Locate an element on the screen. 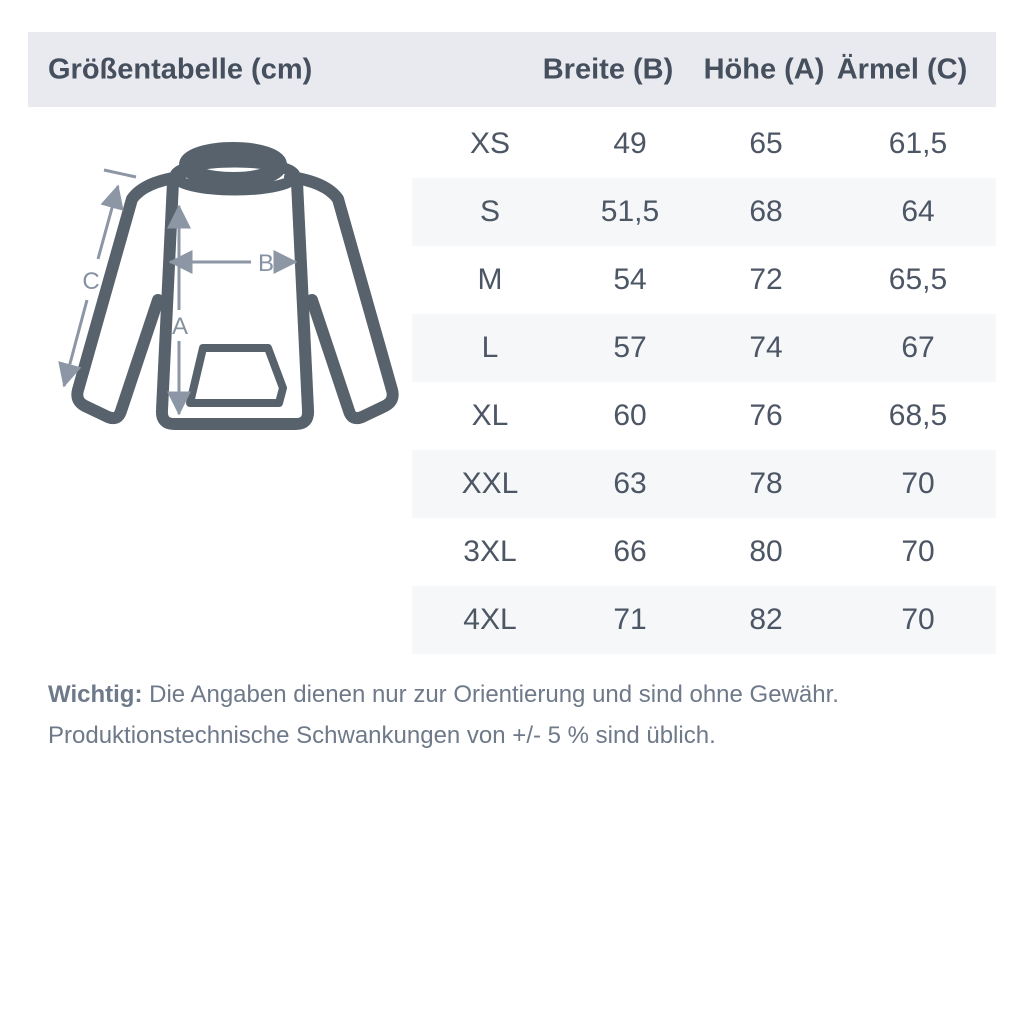 This screenshot has height=1024, width=1024. label-c: C is located at coordinates (90, 281).